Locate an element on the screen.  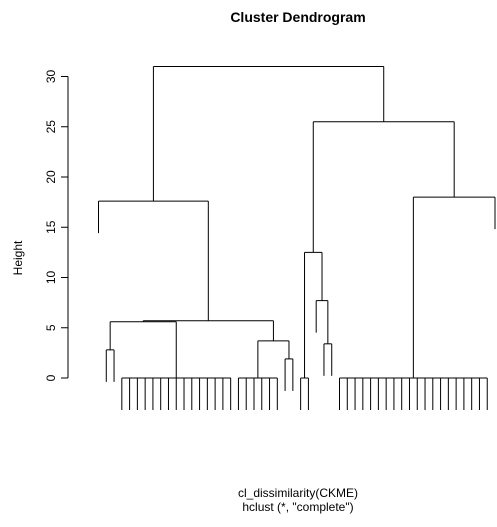
y-tick-label: 20 is located at coordinates (51, 177).